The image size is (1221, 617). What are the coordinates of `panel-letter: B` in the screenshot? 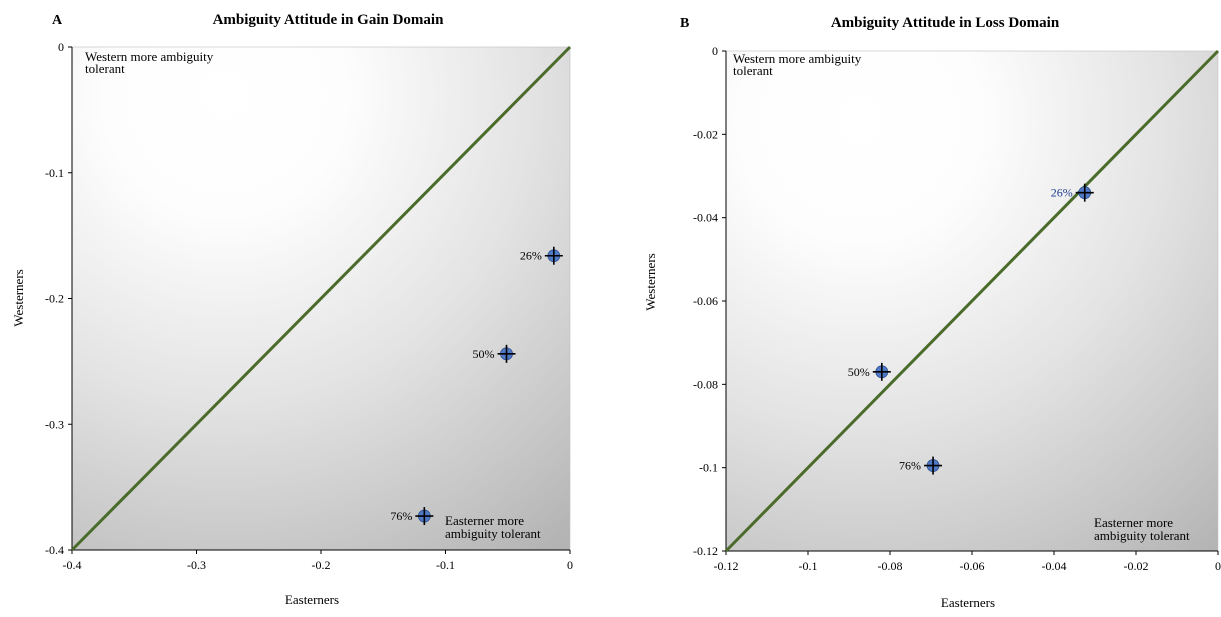 It's located at (684, 23).